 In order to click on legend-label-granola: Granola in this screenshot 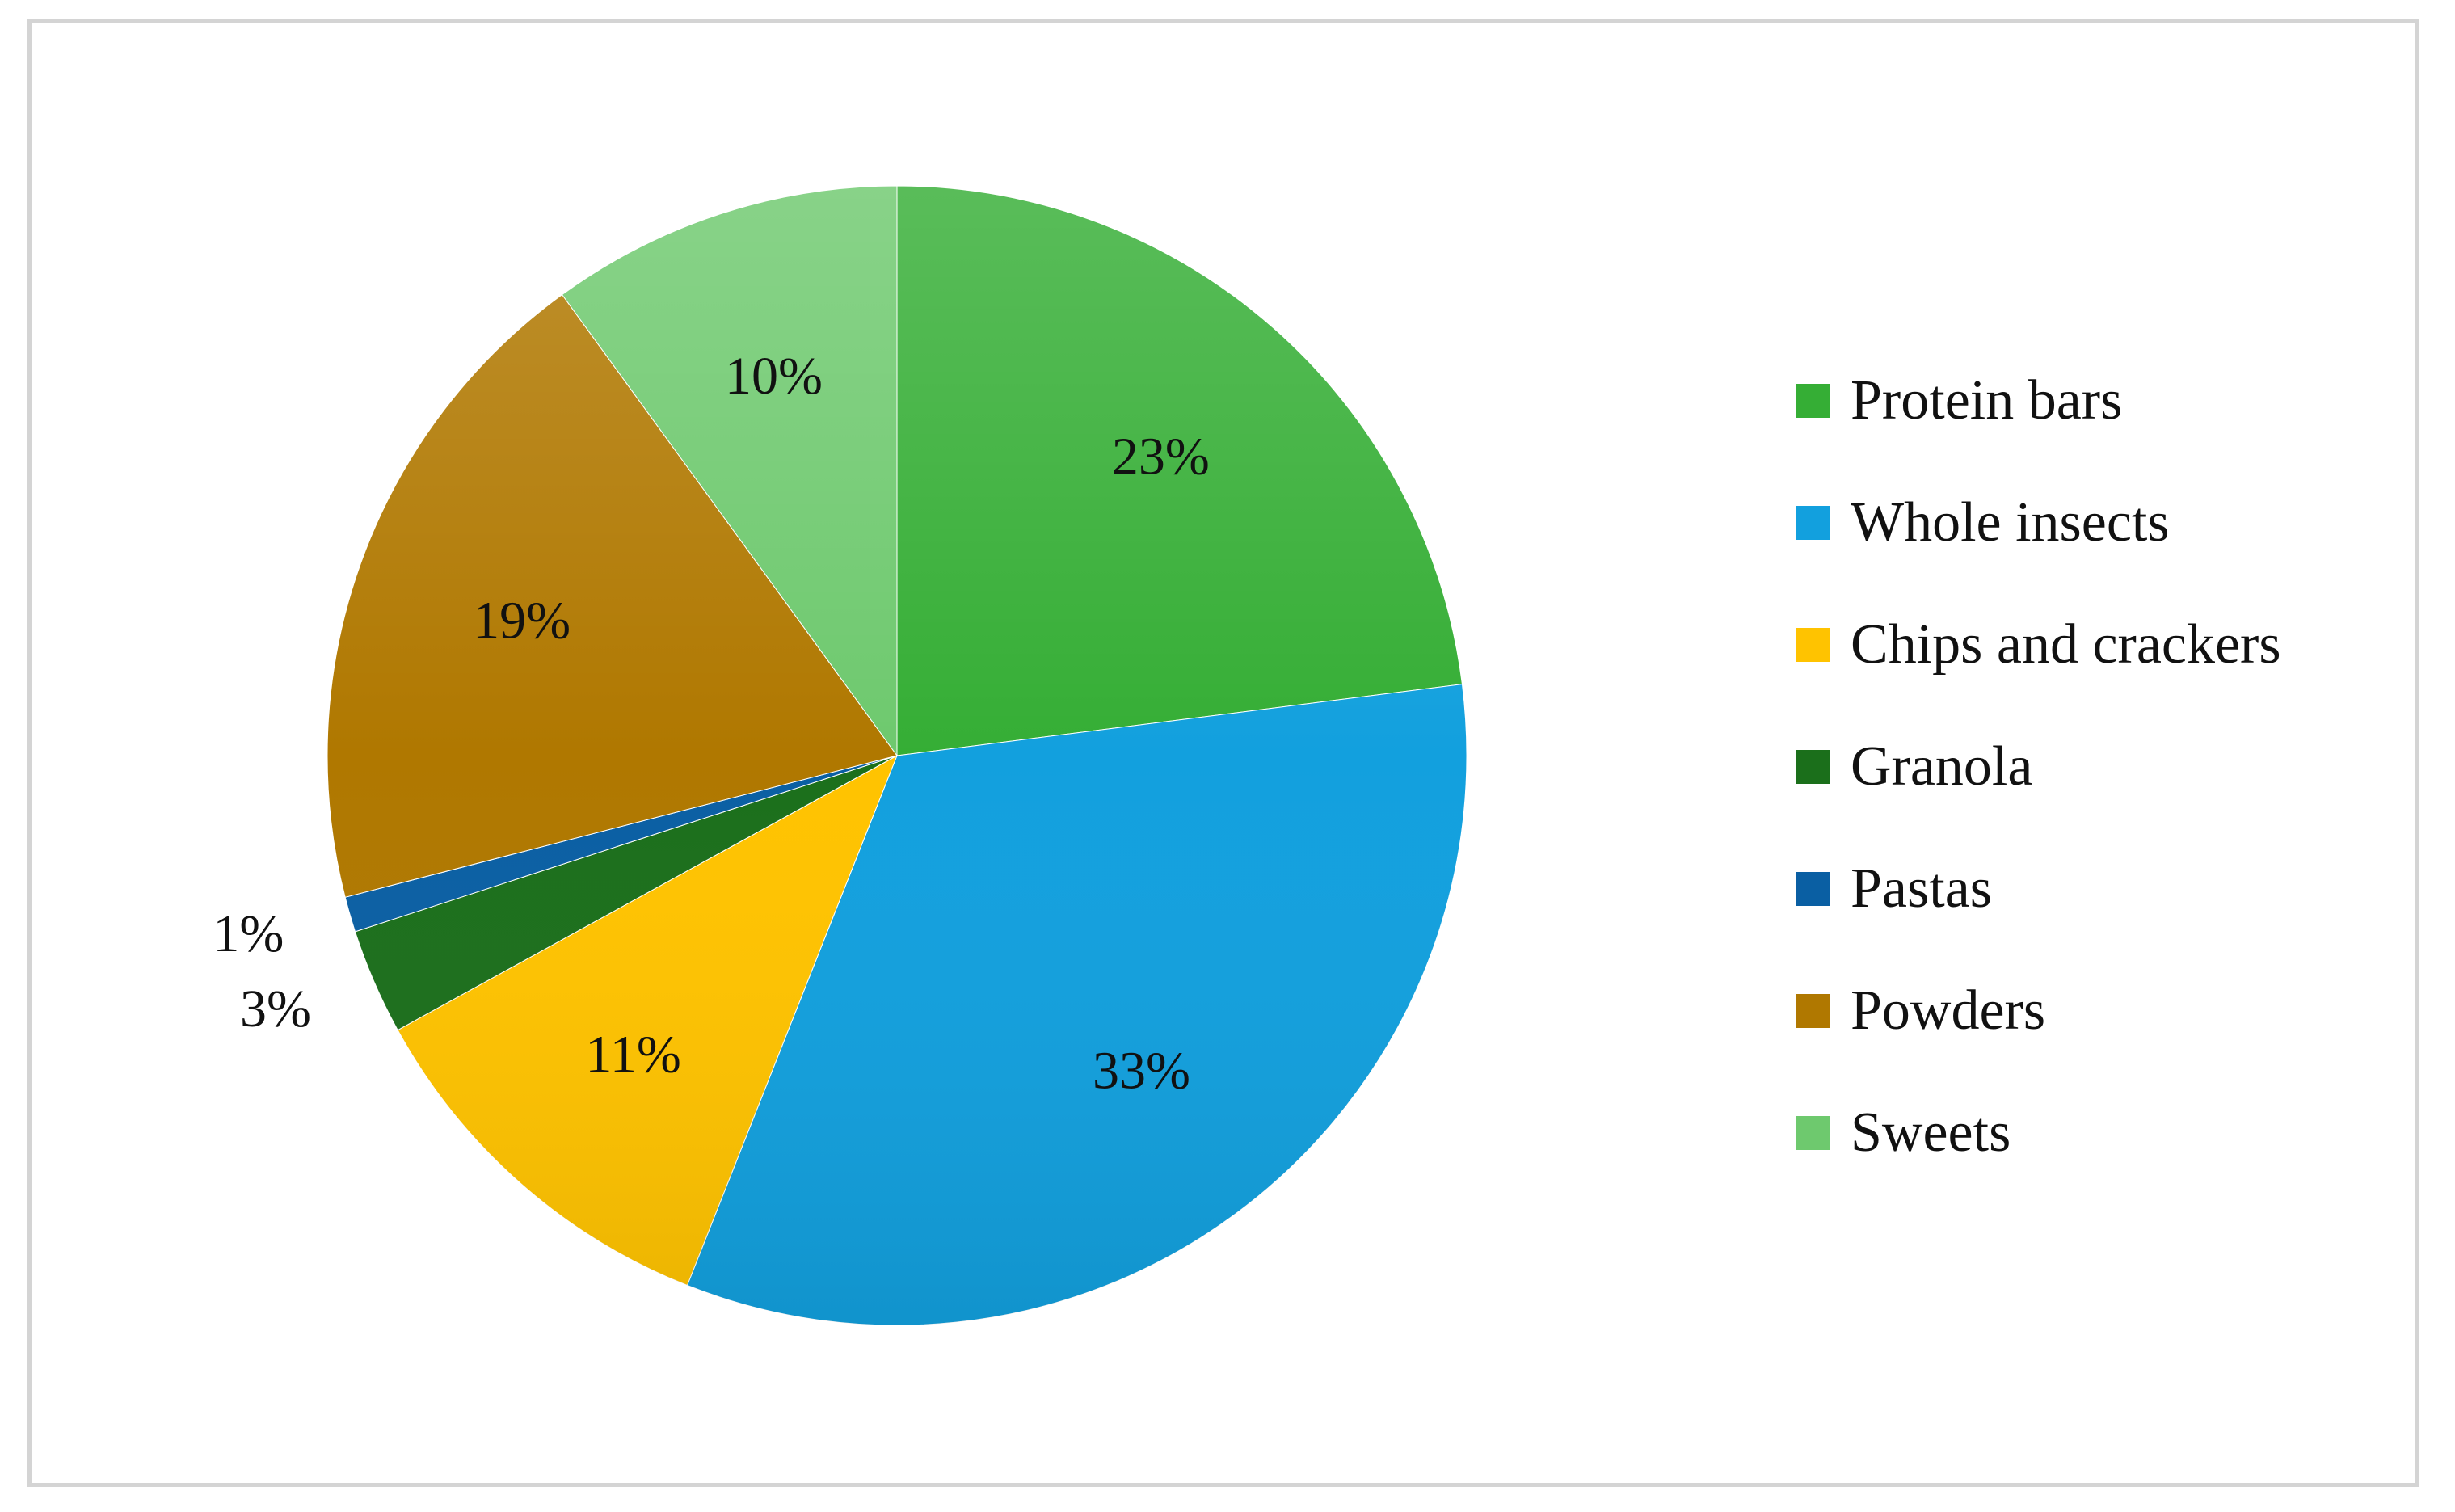, I will do `click(1942, 766)`.